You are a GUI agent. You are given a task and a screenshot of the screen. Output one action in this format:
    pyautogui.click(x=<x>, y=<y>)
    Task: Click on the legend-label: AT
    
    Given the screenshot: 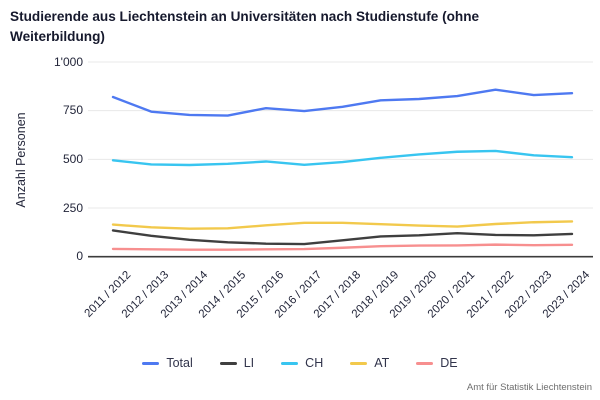 What is the action you would take?
    pyautogui.click(x=382, y=363)
    